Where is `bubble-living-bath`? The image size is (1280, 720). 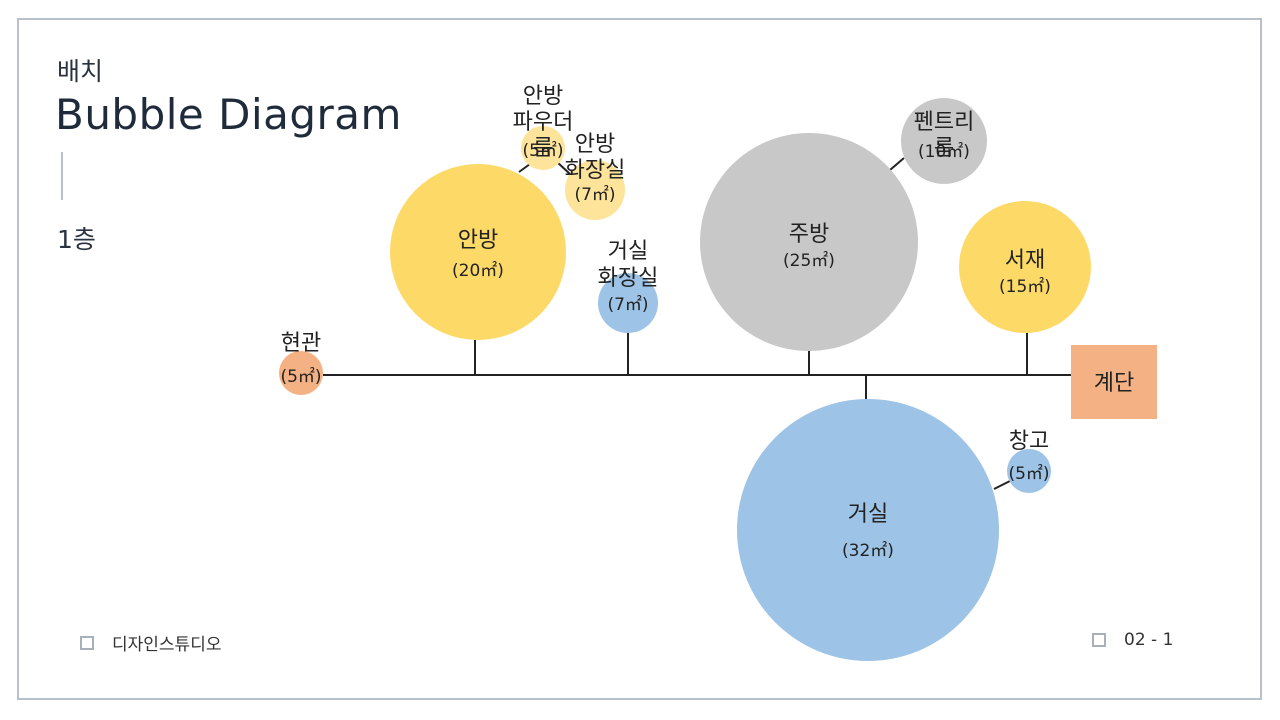
bubble-living-bath is located at coordinates (628, 303).